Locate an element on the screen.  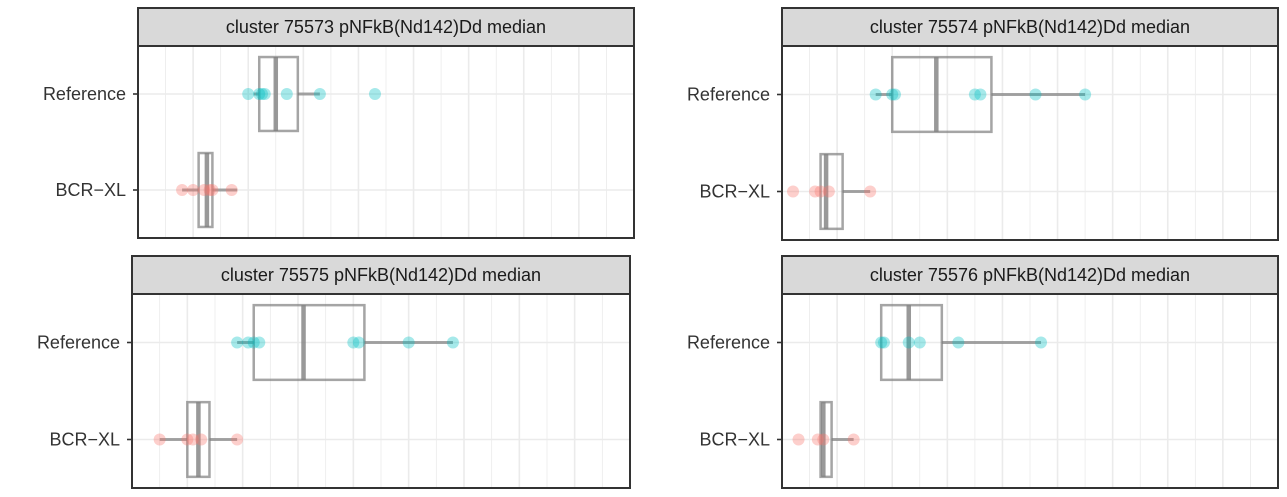
facet-title: cluster 75575 pNFkB(Nd142)Dd median is located at coordinates (381, 275).